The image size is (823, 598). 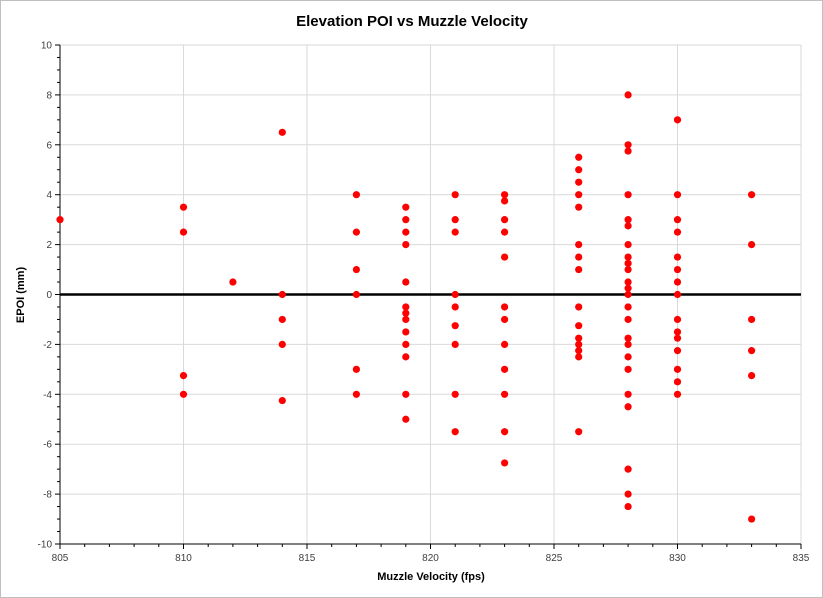 What do you see at coordinates (47, 445) in the screenshot?
I see `y-tick-label: -6` at bounding box center [47, 445].